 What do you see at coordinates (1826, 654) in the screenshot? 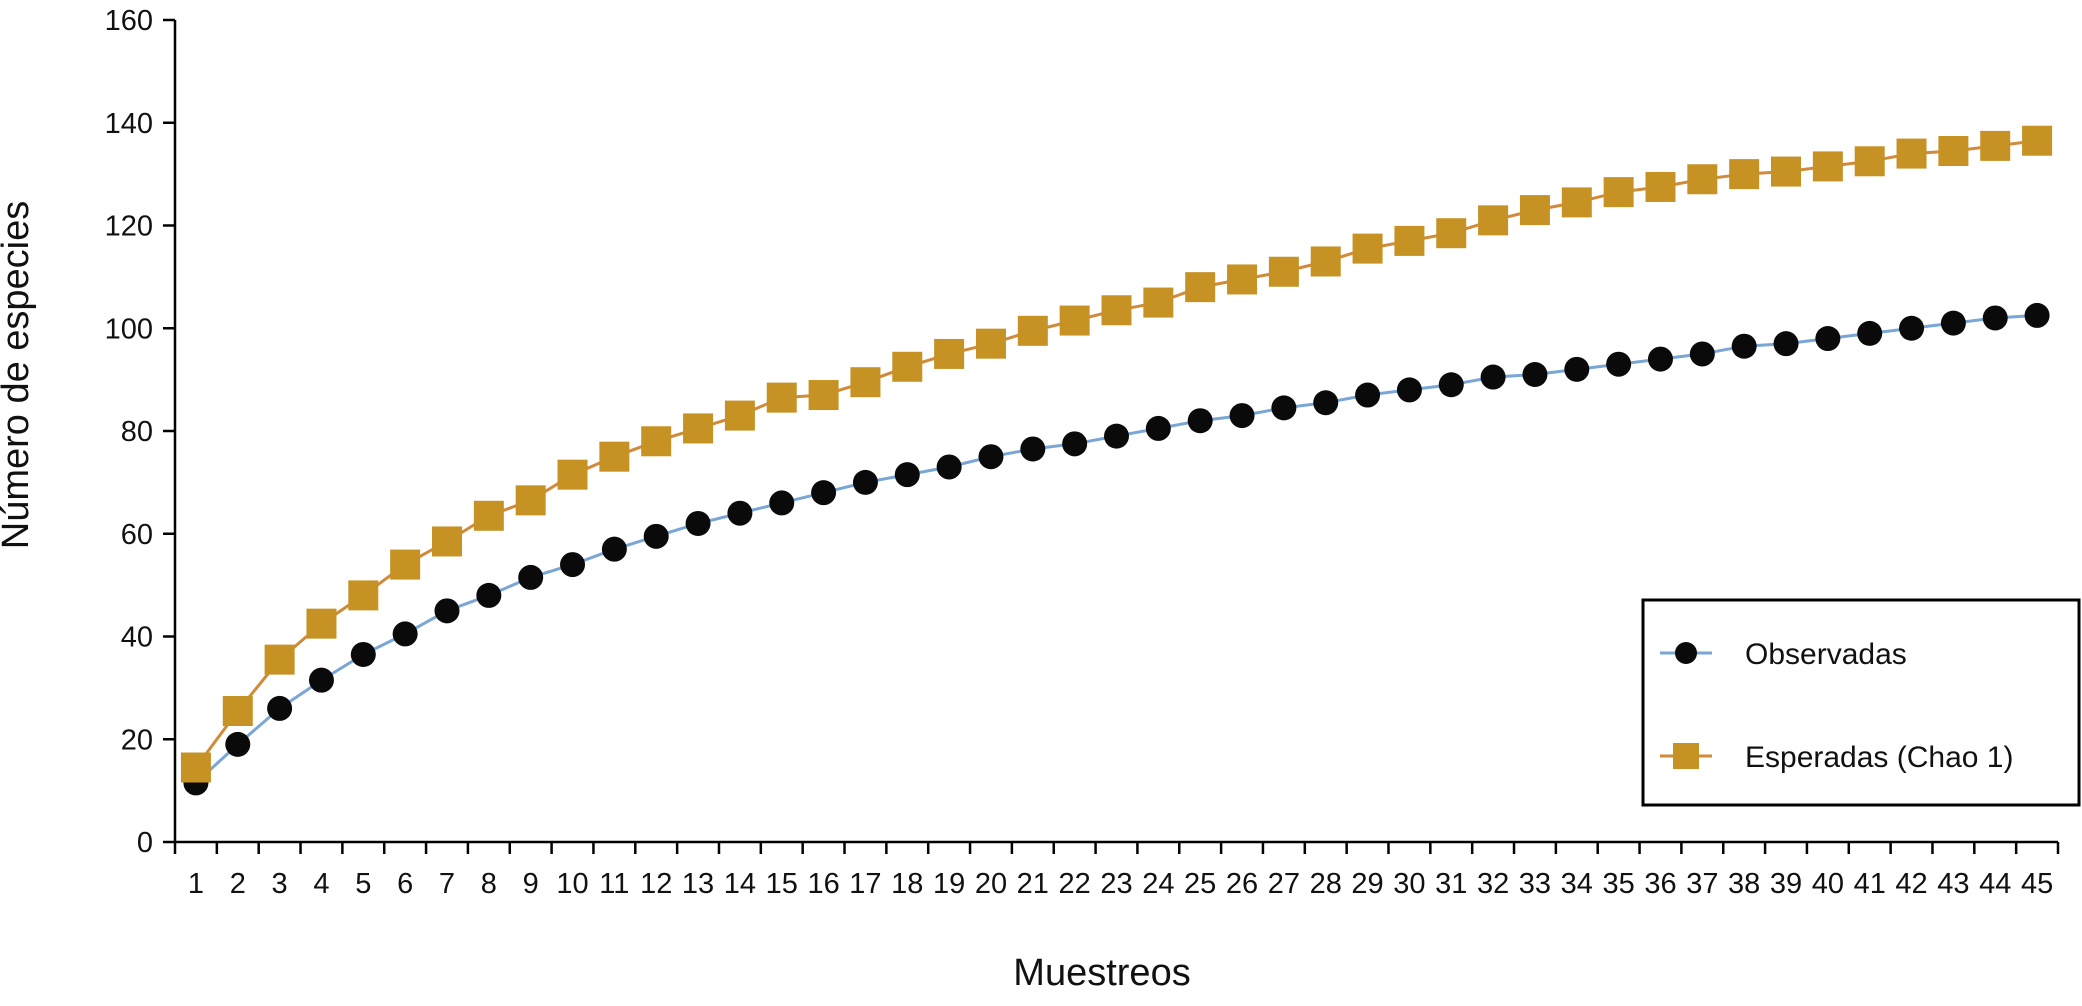
I see `legend-label-observadas: Observadas` at bounding box center [1826, 654].